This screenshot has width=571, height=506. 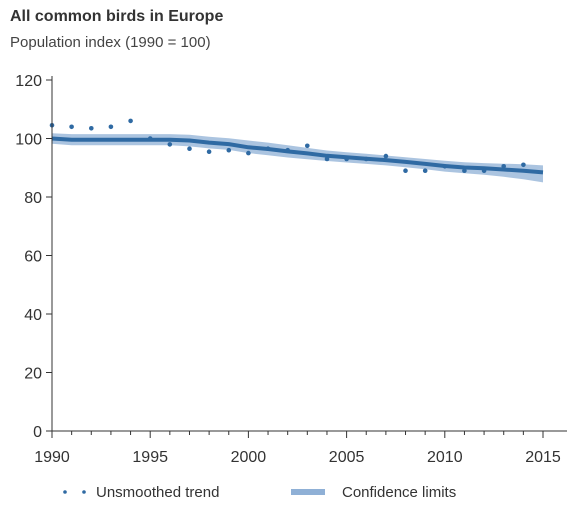 What do you see at coordinates (110, 42) in the screenshot?
I see `chart-subtitle: Population index (1990 = 100)` at bounding box center [110, 42].